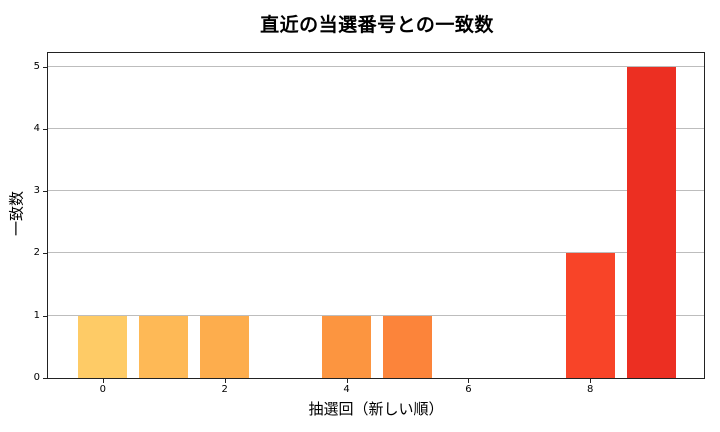 The height and width of the screenshot is (432, 720). What do you see at coordinates (36, 315) in the screenshot?
I see `y-tick-label: 1` at bounding box center [36, 315].